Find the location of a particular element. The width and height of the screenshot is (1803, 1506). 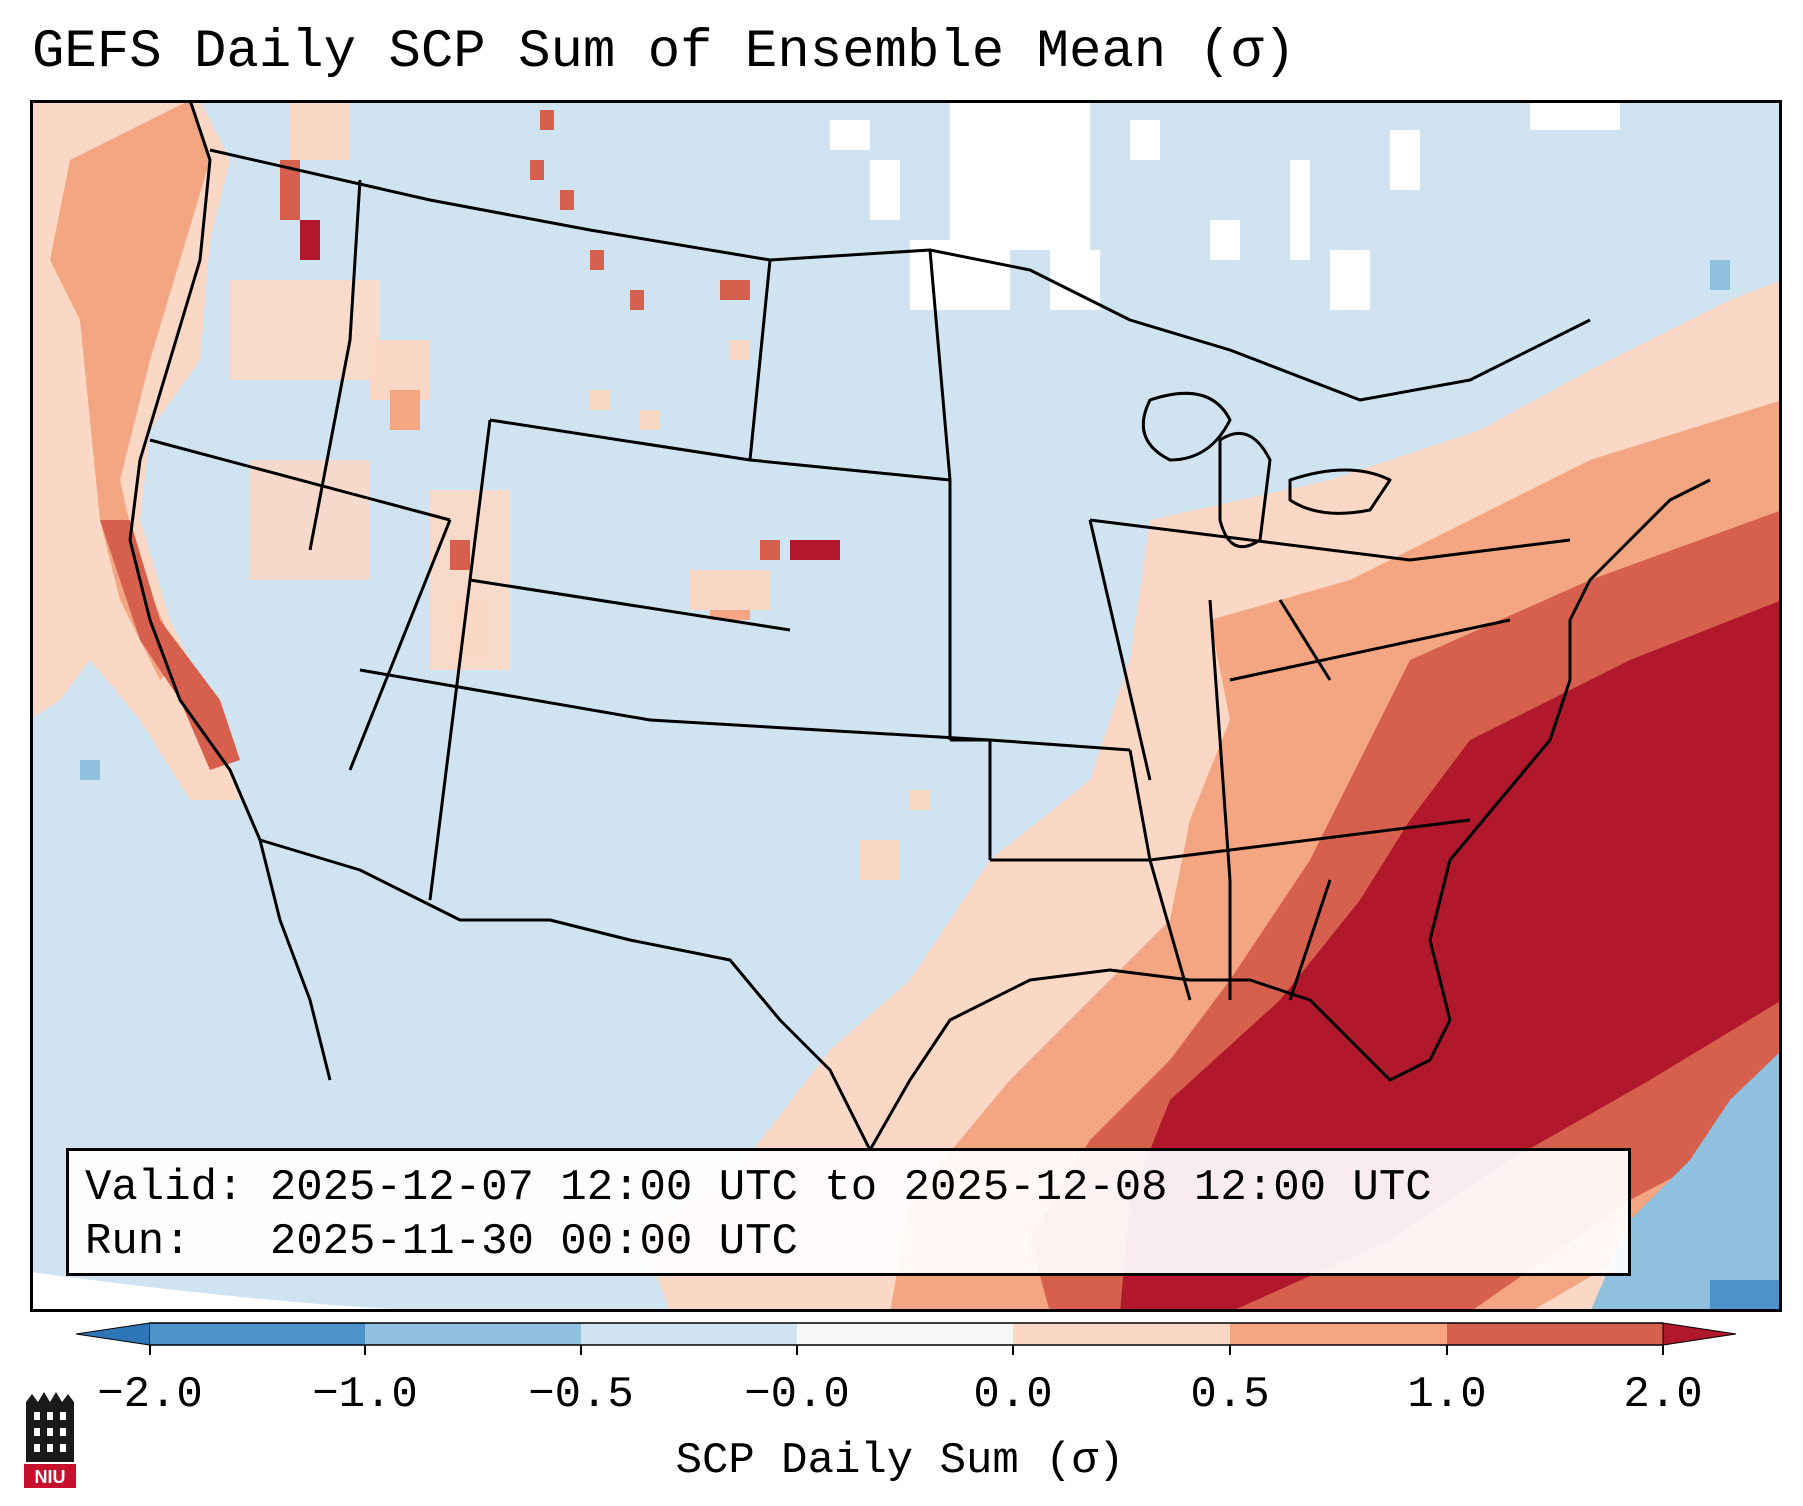

colorbar-tick-label: 2.0 is located at coordinates (1662, 1395).